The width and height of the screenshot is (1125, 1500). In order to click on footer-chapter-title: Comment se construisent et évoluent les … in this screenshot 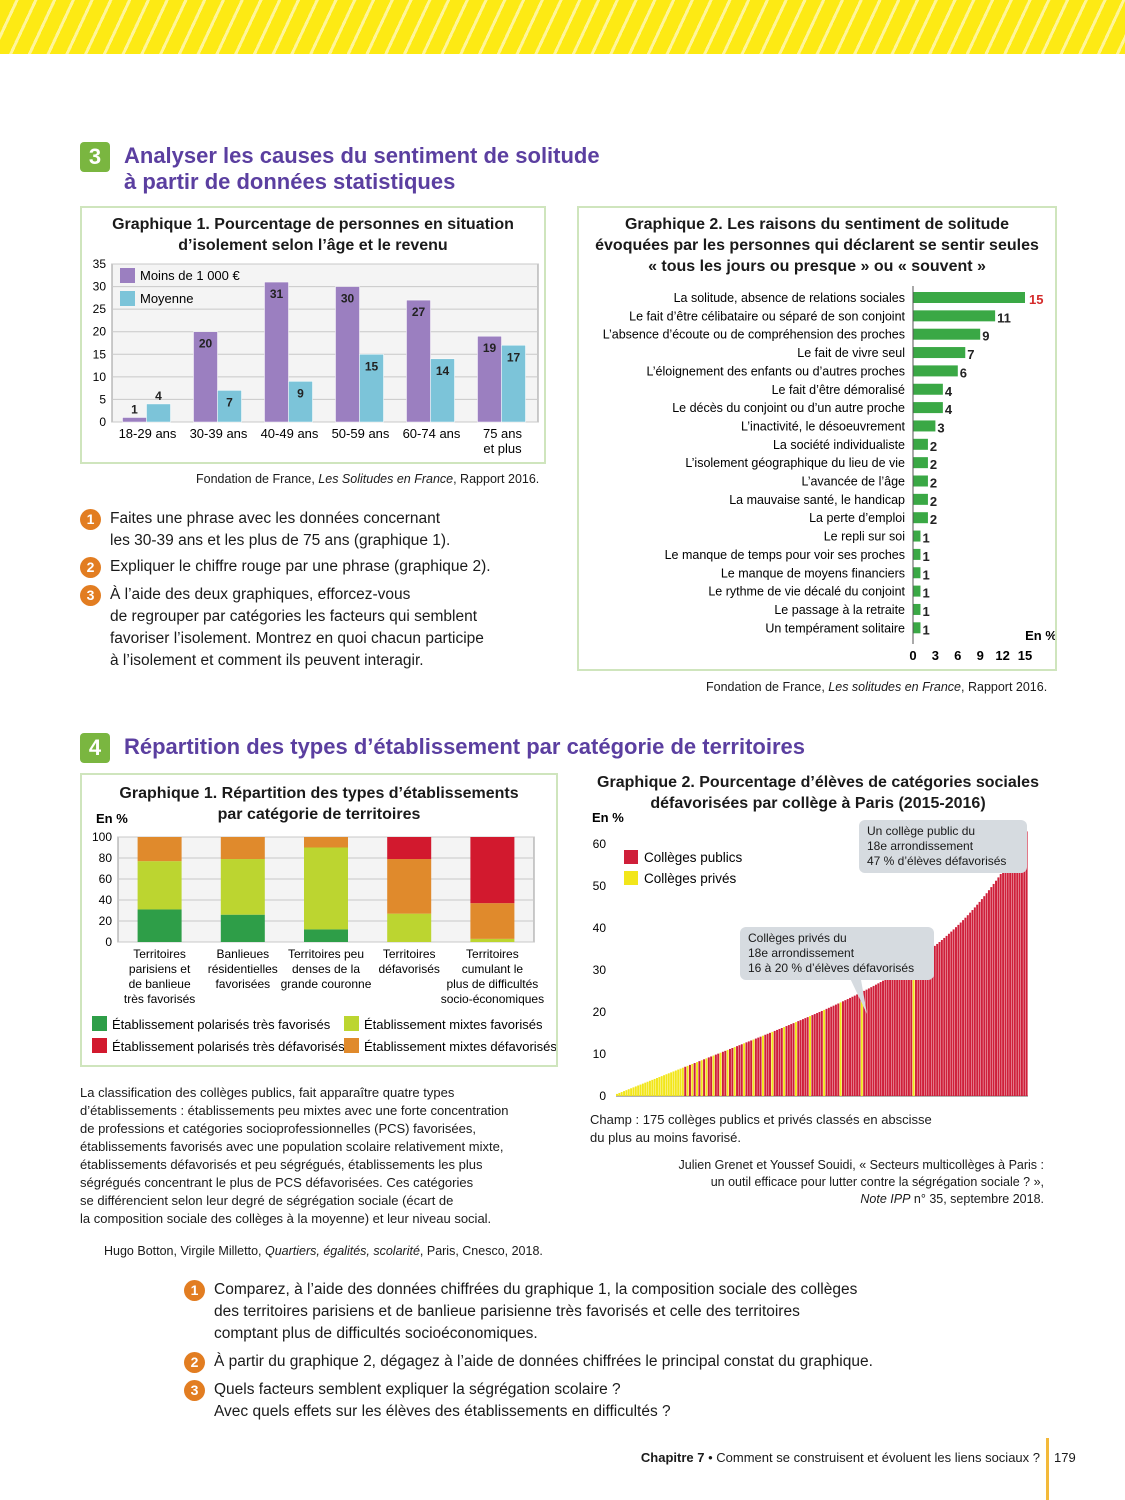, I will do `click(878, 1457)`.